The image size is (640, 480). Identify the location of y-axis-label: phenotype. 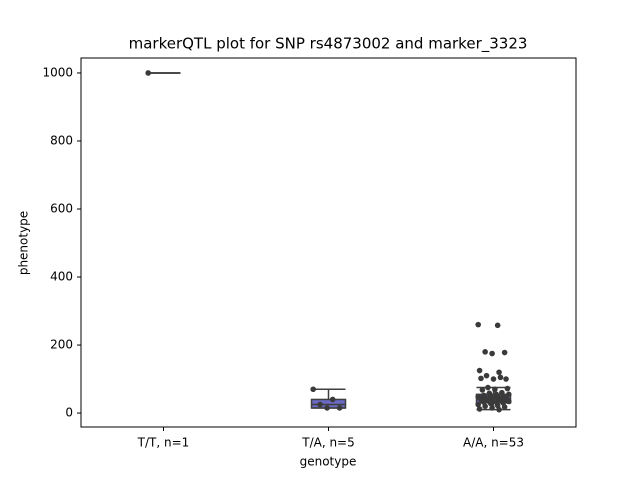
(24, 243).